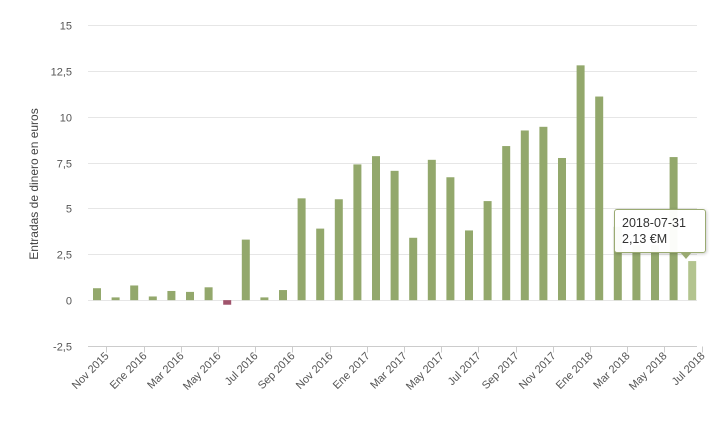 The image size is (721, 430). I want to click on x-tick-label: Sep 2017, so click(501, 371).